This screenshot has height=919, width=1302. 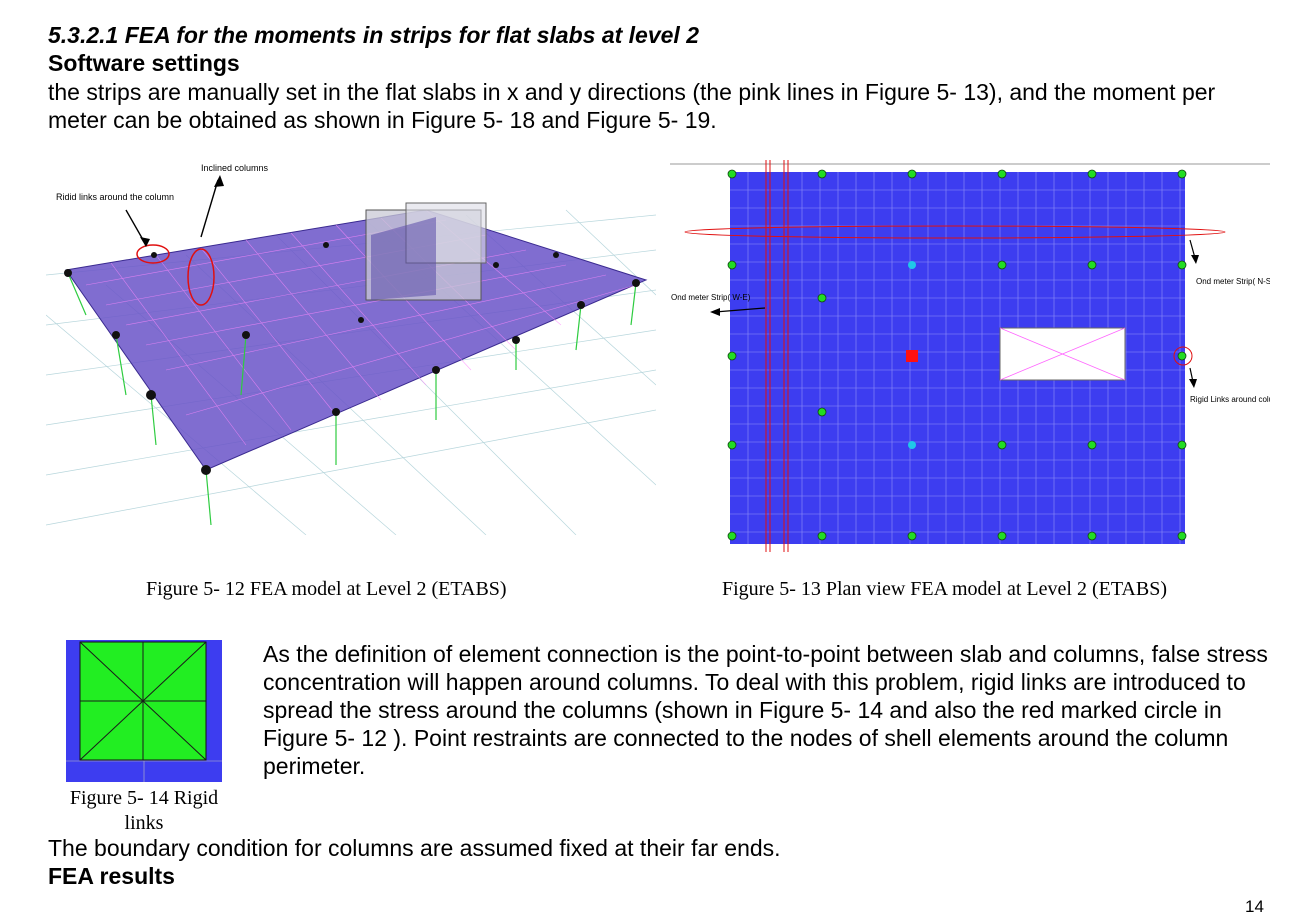 I want to click on building-core, so click(x=426, y=251).